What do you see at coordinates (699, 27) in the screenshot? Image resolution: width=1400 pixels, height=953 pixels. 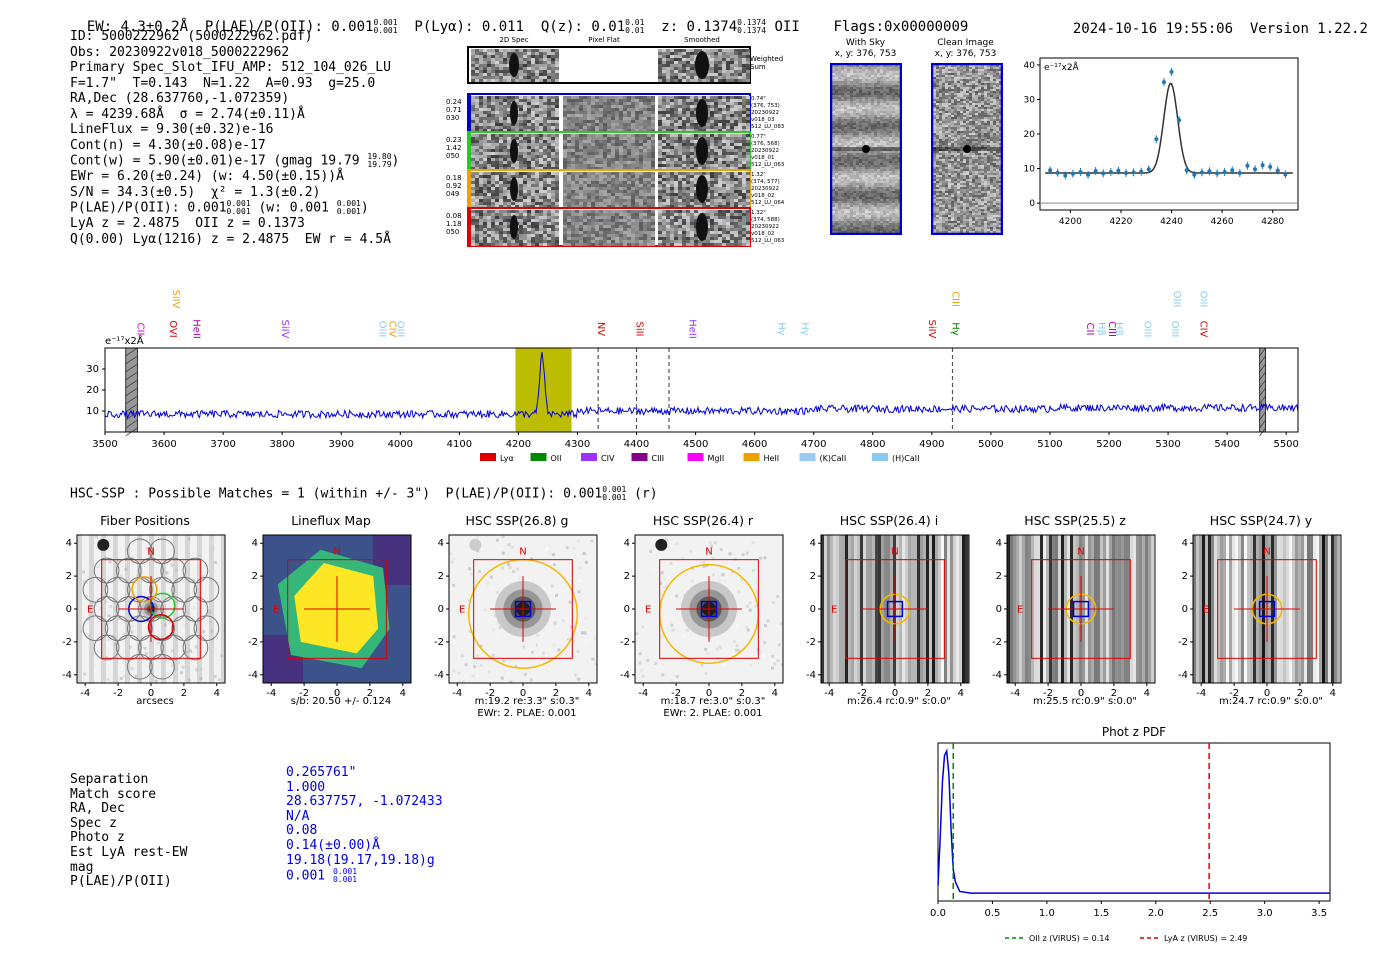 I see `header-z: z: 0.1374` at bounding box center [699, 27].